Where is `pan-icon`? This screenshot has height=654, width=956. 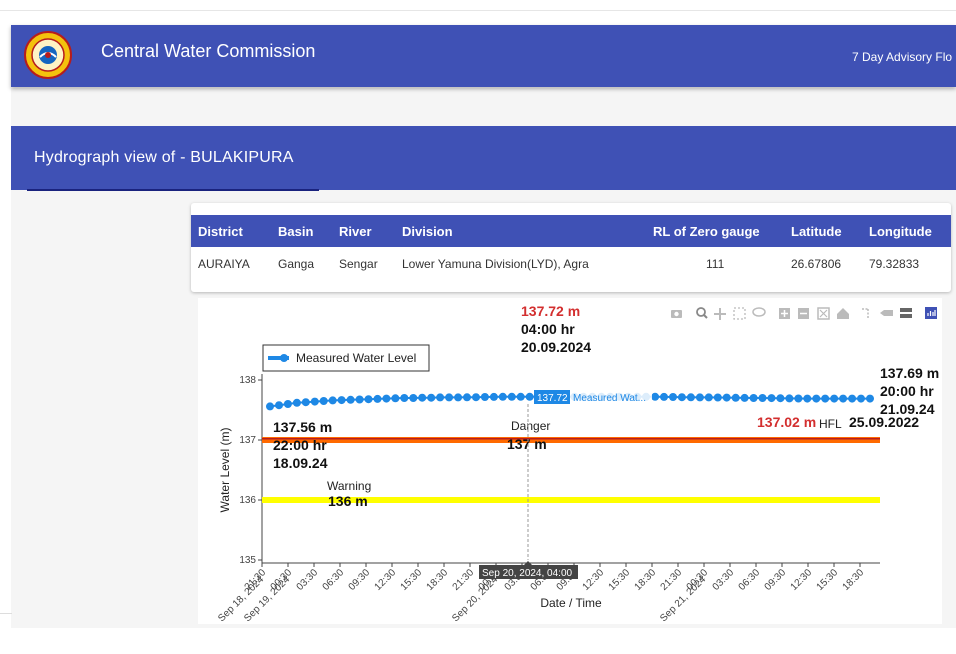
pan-icon is located at coordinates (720, 314).